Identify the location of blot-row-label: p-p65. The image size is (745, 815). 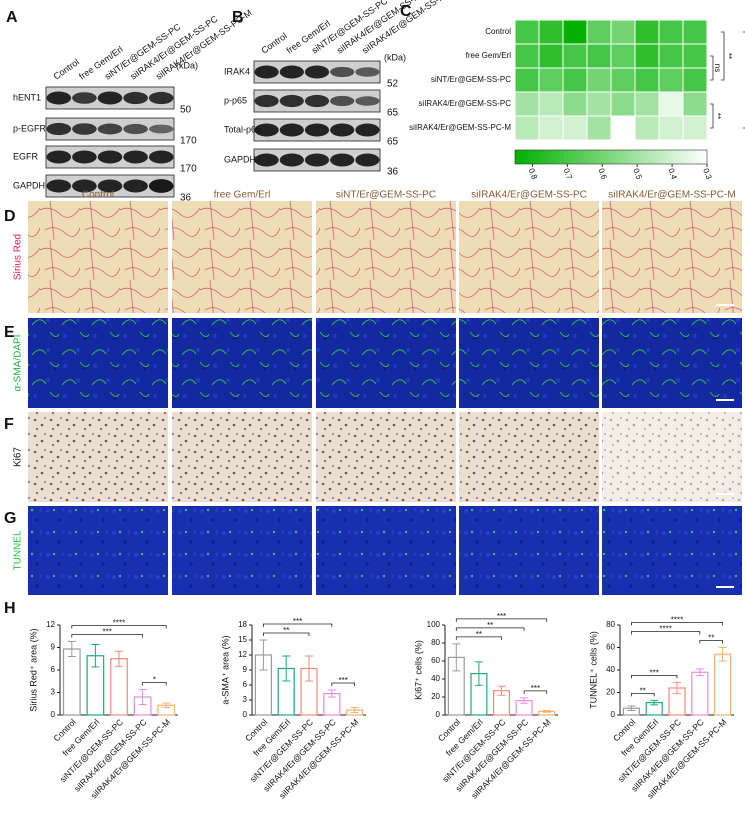
(235, 100).